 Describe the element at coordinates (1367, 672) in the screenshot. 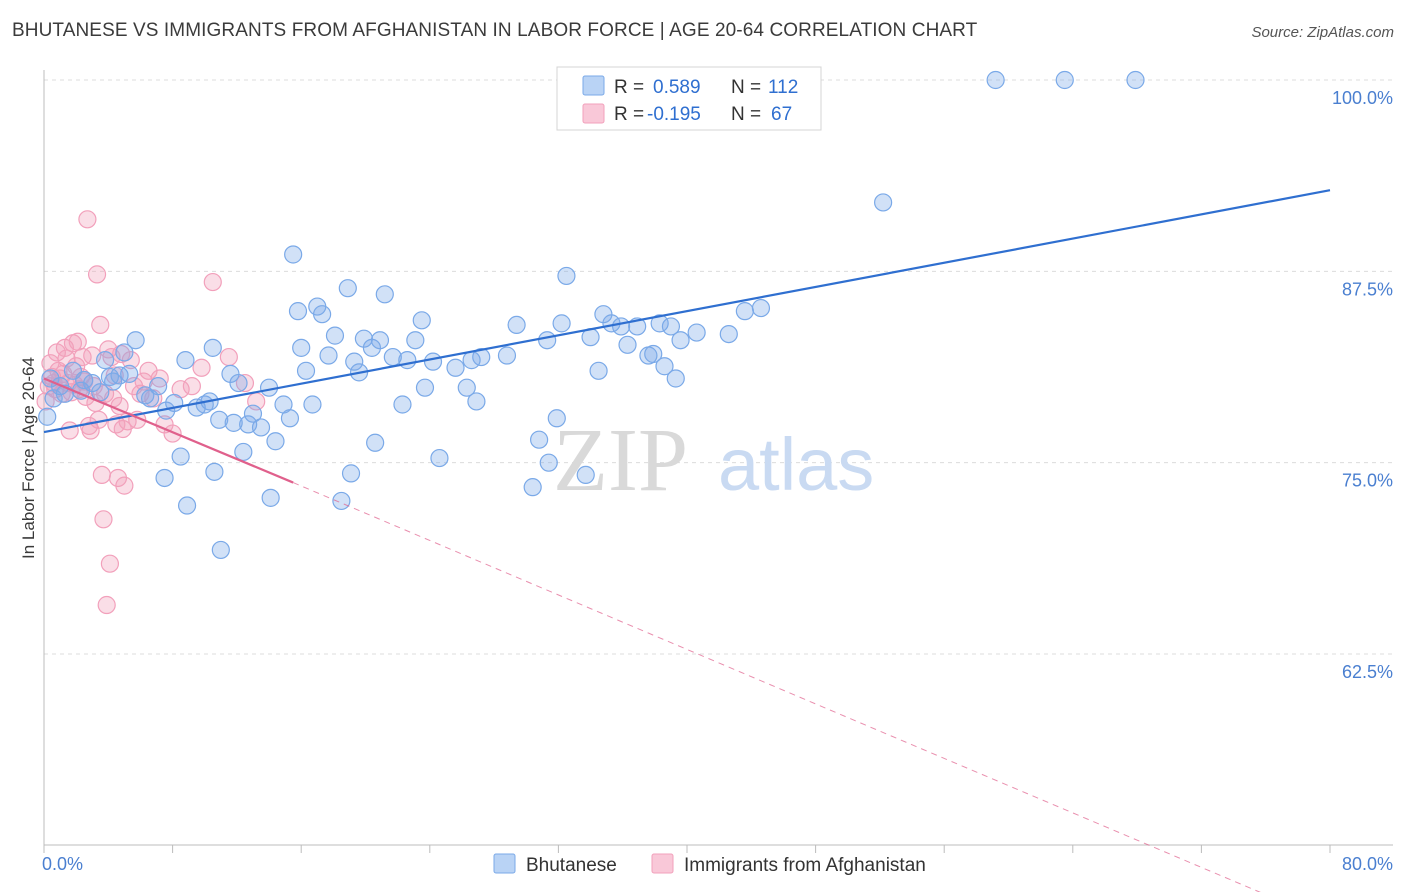

I see `y-tick-label-3: 62.5%` at that location.